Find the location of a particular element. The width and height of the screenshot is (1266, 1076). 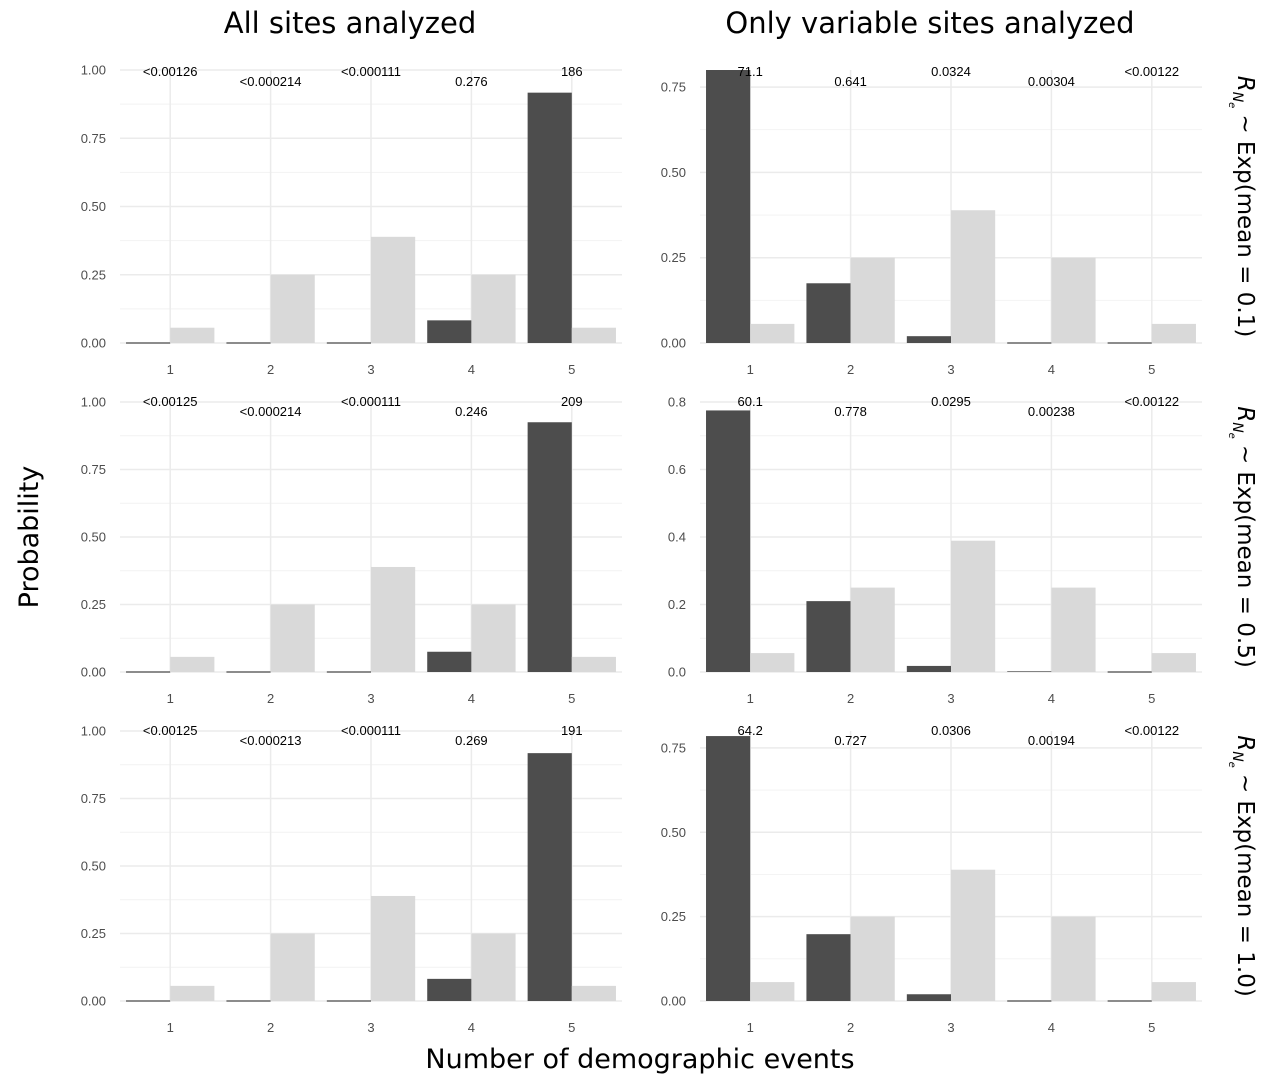

bar-value-label: 0.0295 is located at coordinates (951, 401).